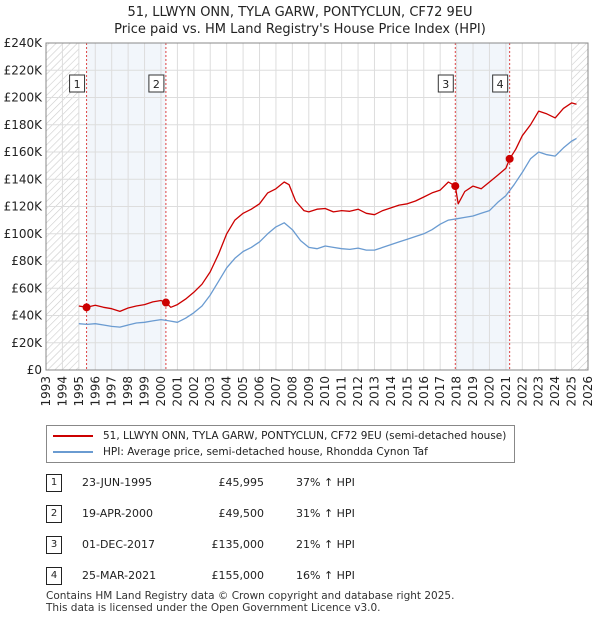 The height and width of the screenshot is (620, 600). Describe the element at coordinates (54, 576) in the screenshot. I see `sale-number-badge: 4` at that location.